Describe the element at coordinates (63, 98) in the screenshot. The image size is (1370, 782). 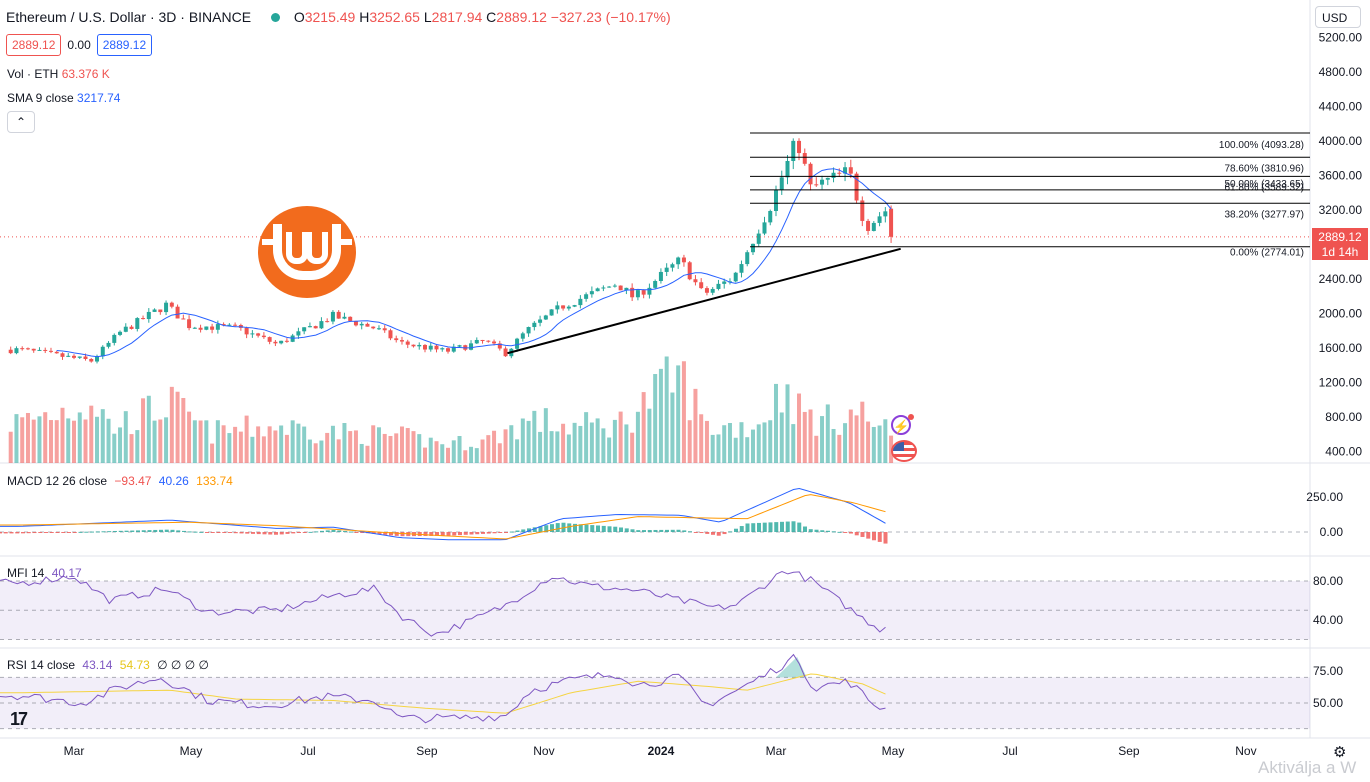
I see `sma-legend: SMA 9 close 3217.74` at that location.